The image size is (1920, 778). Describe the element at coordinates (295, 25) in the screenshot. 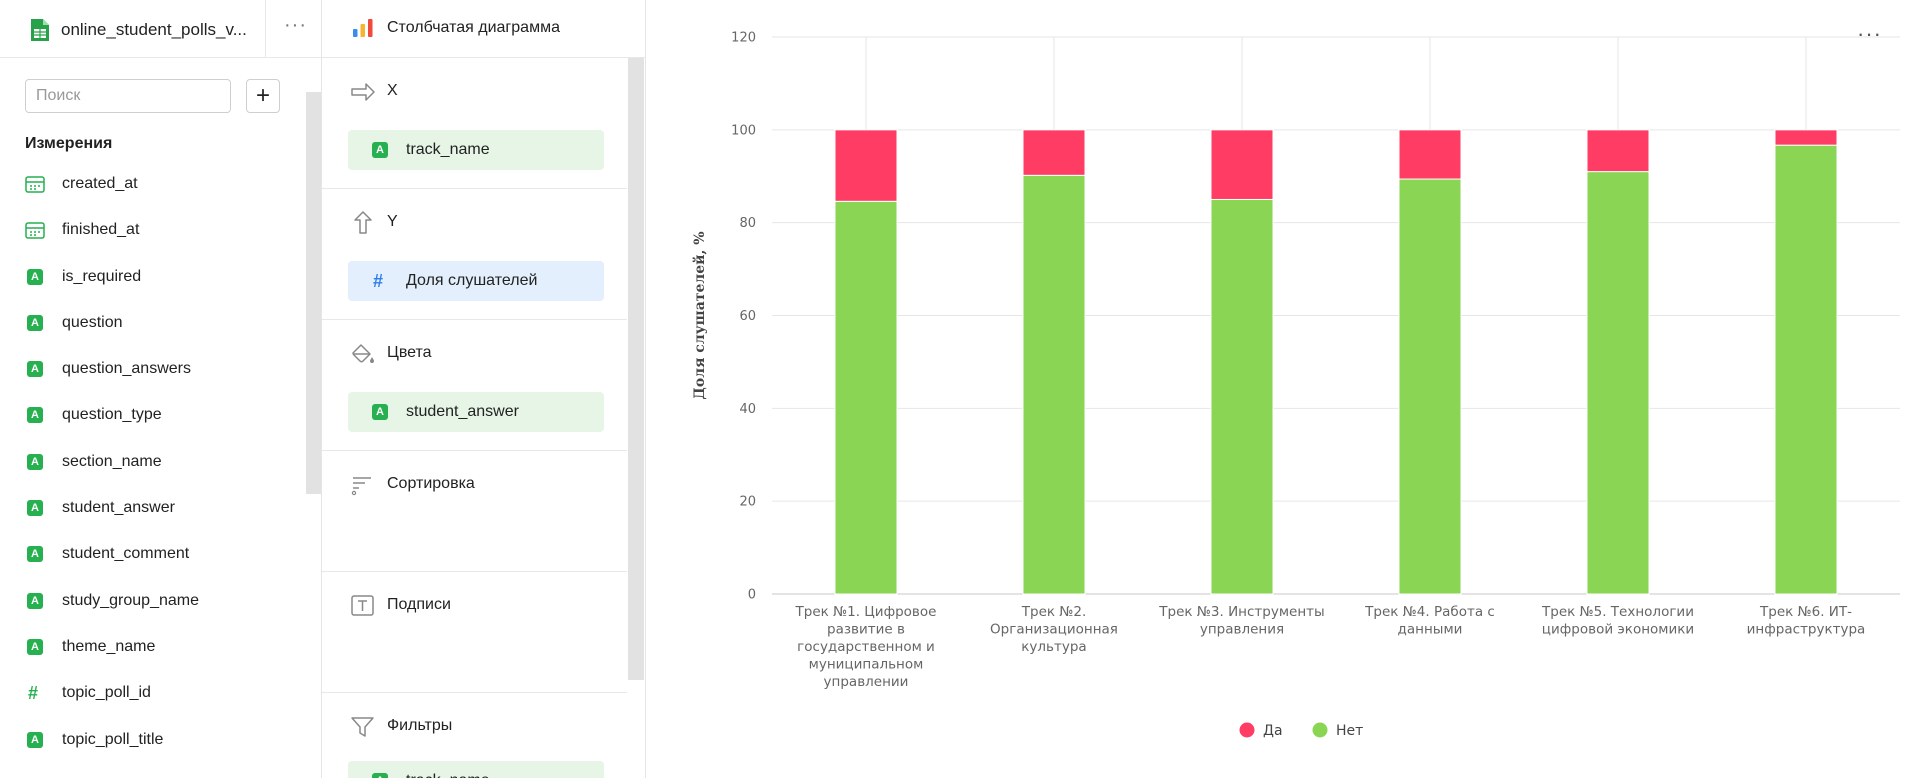

I see `dataset-more-icon: ···` at that location.